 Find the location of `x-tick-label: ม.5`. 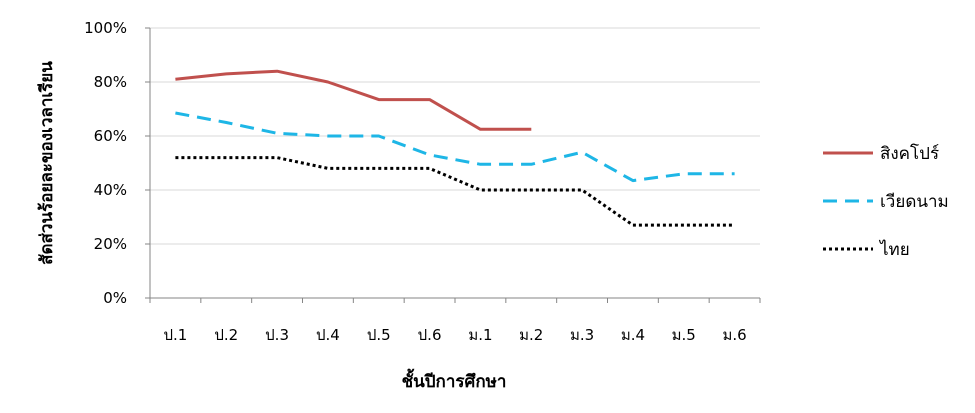

x-tick-label: ม.5 is located at coordinates (684, 335).